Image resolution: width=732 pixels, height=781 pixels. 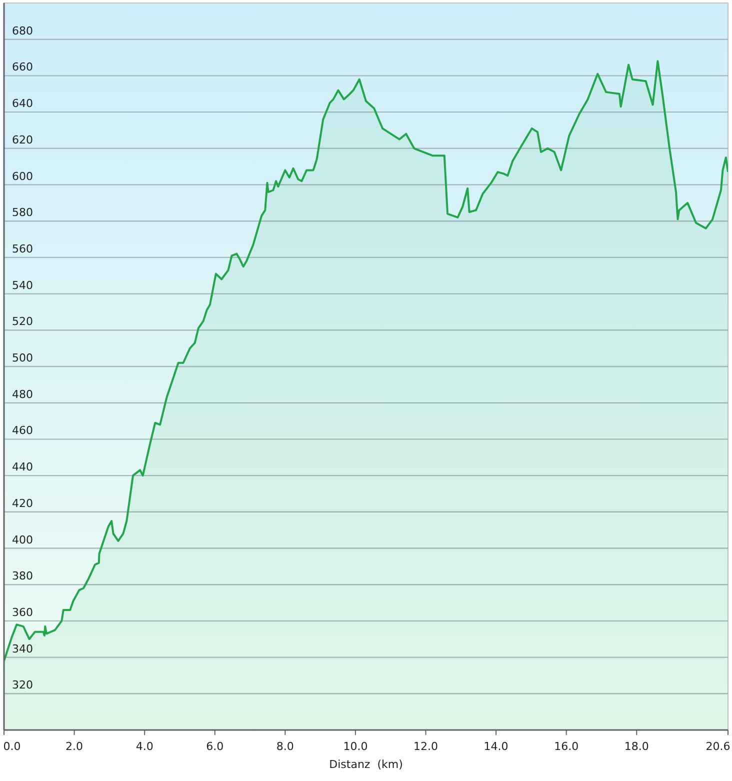 What do you see at coordinates (285, 746) in the screenshot?
I see `x-tick-label: 8.0` at bounding box center [285, 746].